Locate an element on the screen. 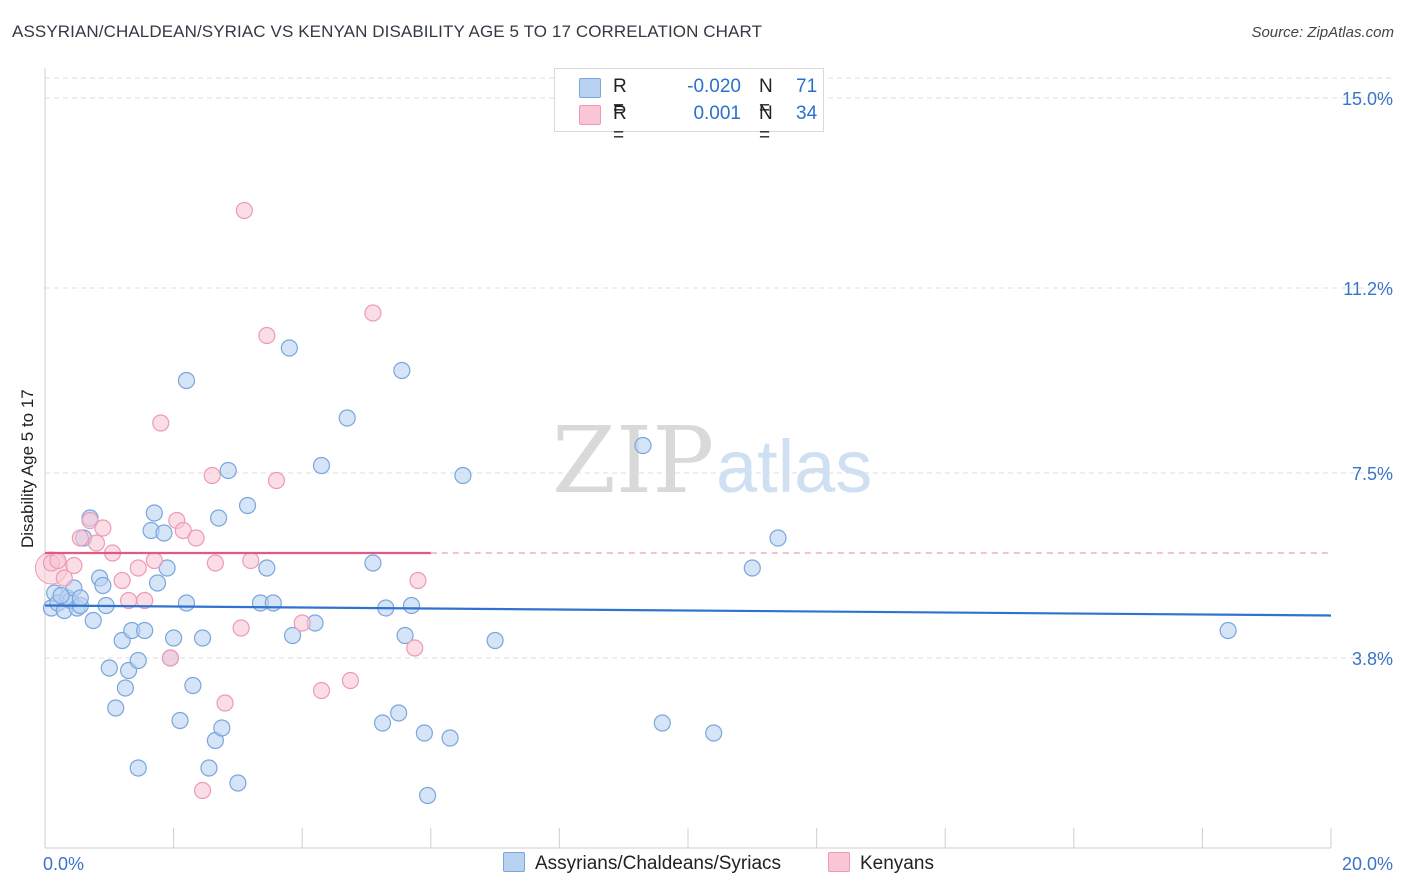 The height and width of the screenshot is (892, 1406). correlation-legend: R = -0.020 N = 71 R = 0.001 N = 34 is located at coordinates (689, 107).